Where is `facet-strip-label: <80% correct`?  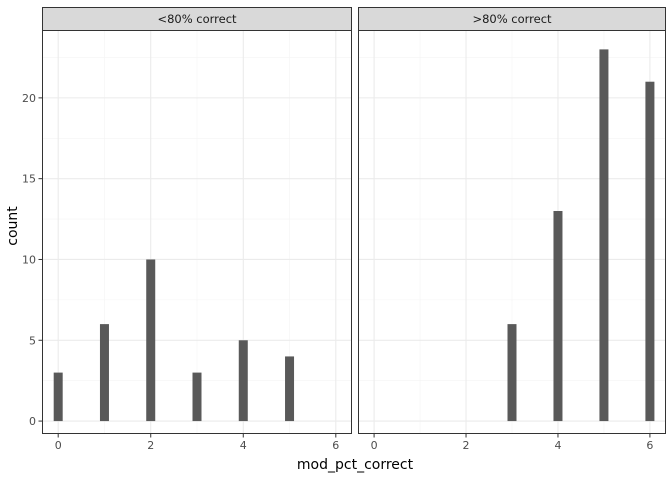 facet-strip-label: <80% correct is located at coordinates (197, 19).